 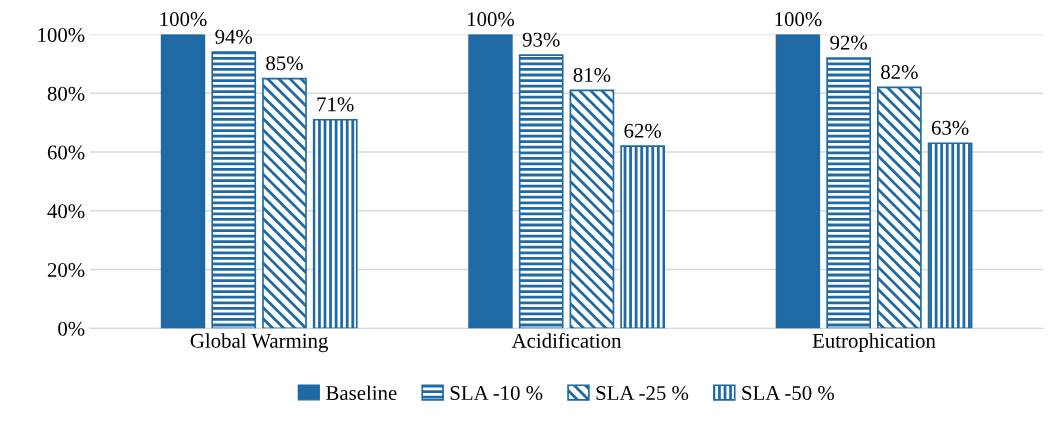 I want to click on y-tick-label: 0%, so click(x=71, y=328).